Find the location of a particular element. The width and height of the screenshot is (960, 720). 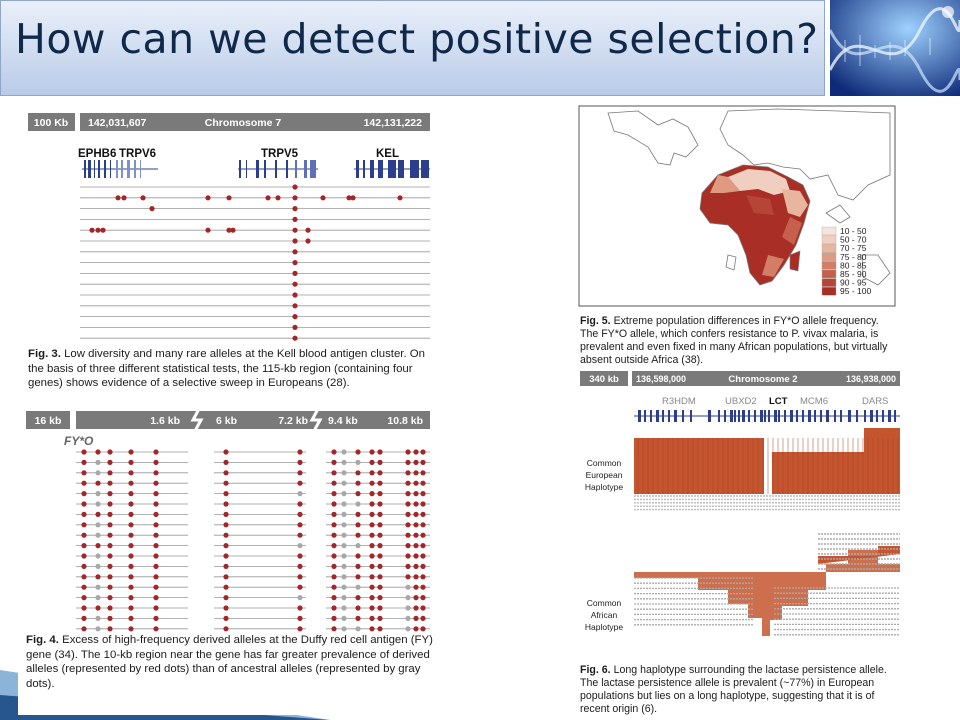

fig5-legend-label: 80 - 85 is located at coordinates (853, 265).